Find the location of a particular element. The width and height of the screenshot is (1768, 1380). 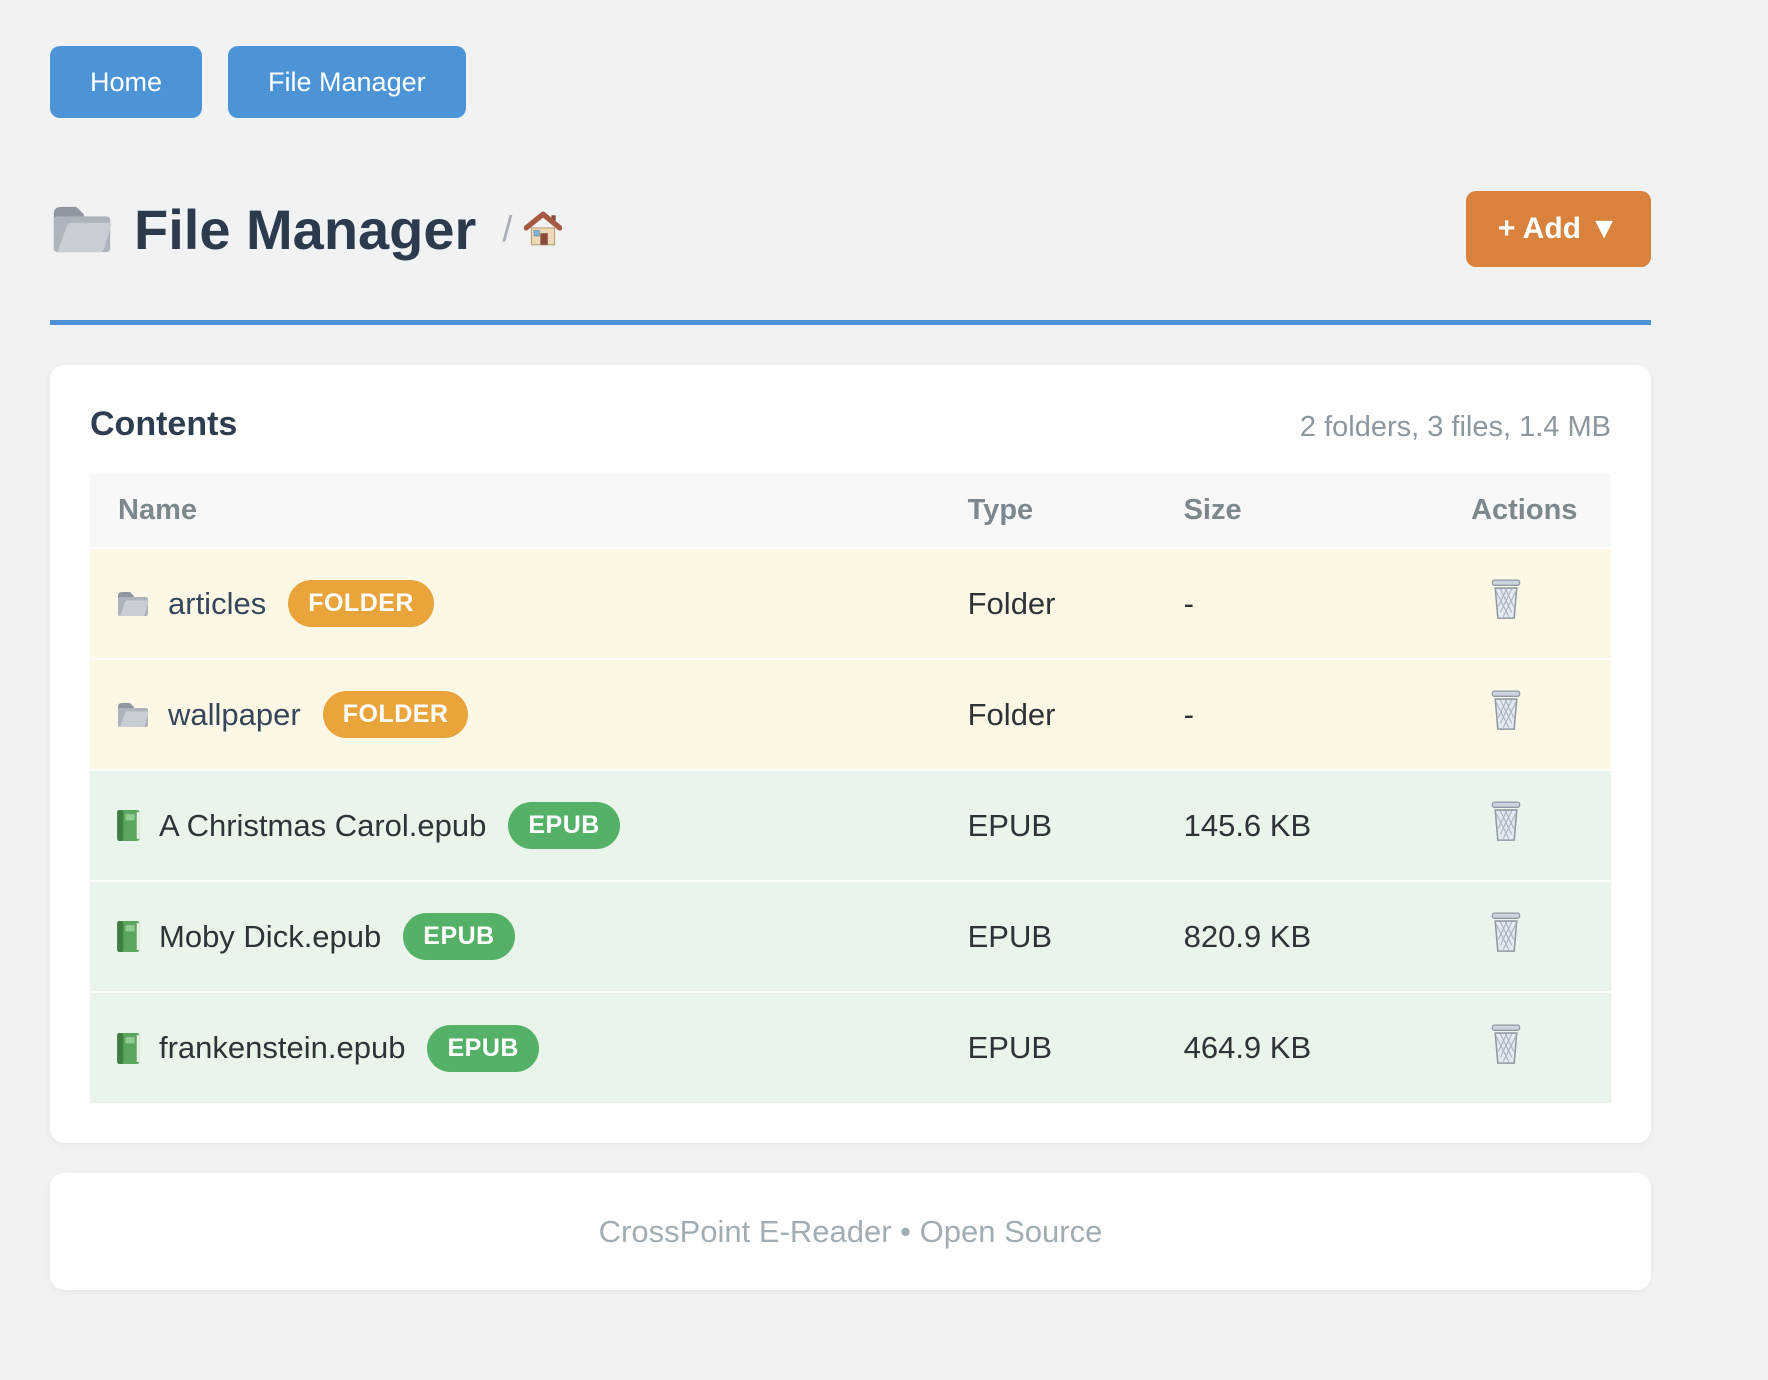

files-table-header: Name Type Size Actions is located at coordinates (850, 511).